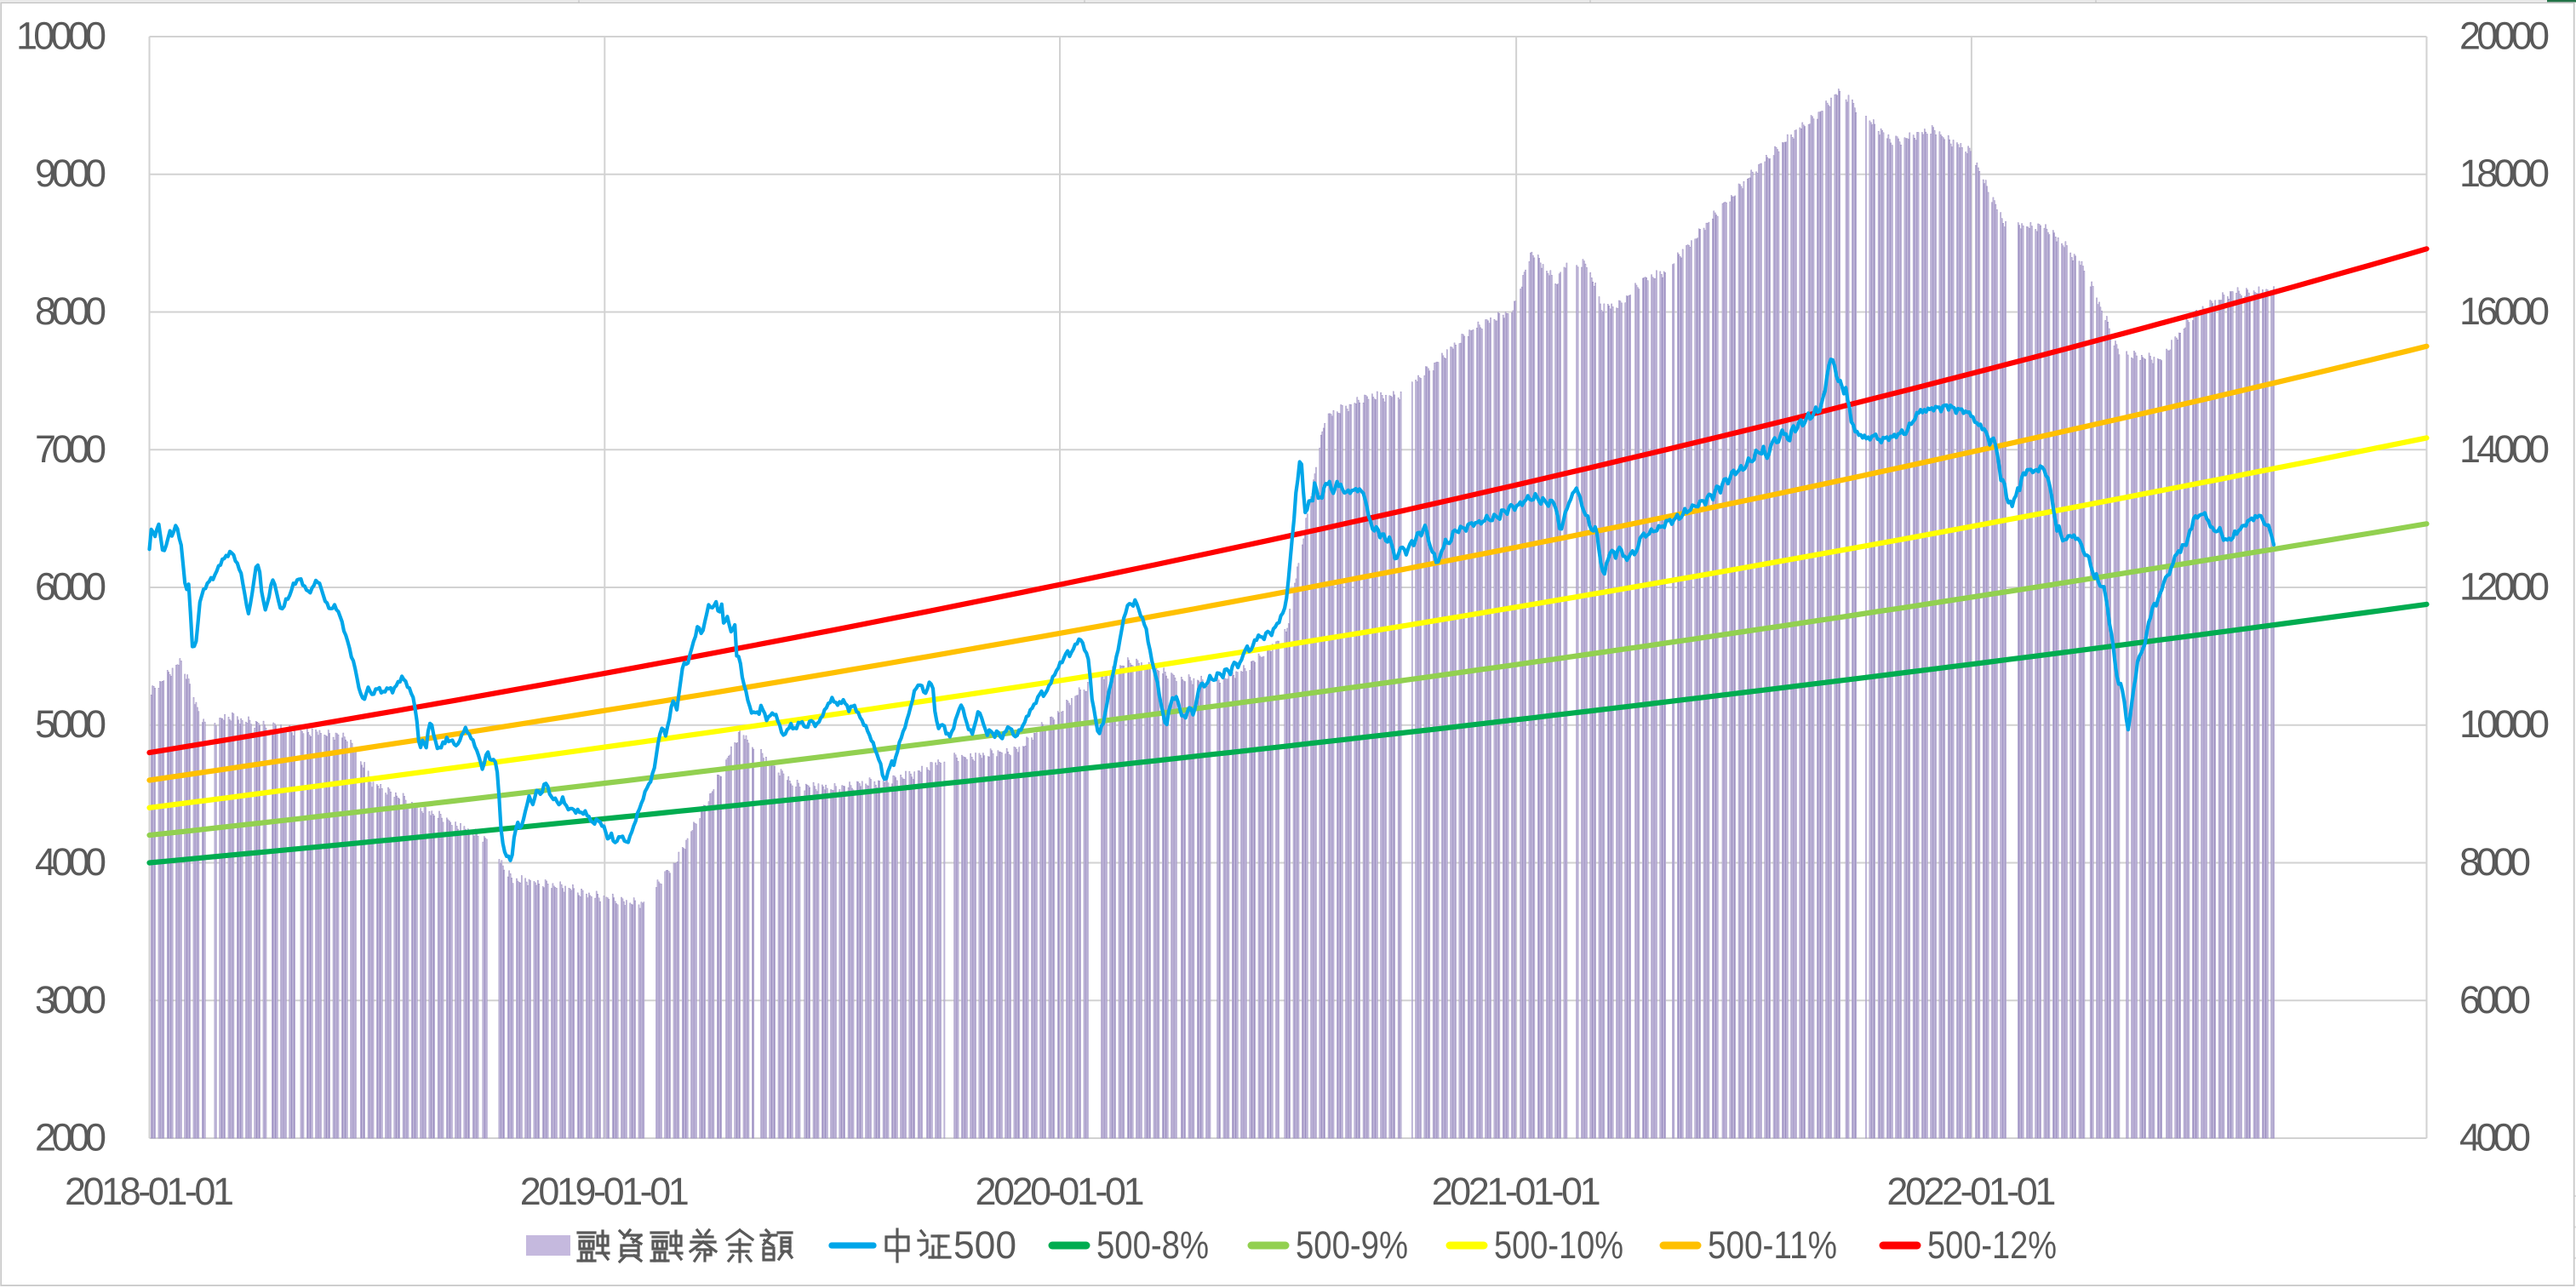 The image size is (2576, 1288). What do you see at coordinates (1971, 1191) in the screenshot?
I see `svg-text: 2022-01-01` at bounding box center [1971, 1191].